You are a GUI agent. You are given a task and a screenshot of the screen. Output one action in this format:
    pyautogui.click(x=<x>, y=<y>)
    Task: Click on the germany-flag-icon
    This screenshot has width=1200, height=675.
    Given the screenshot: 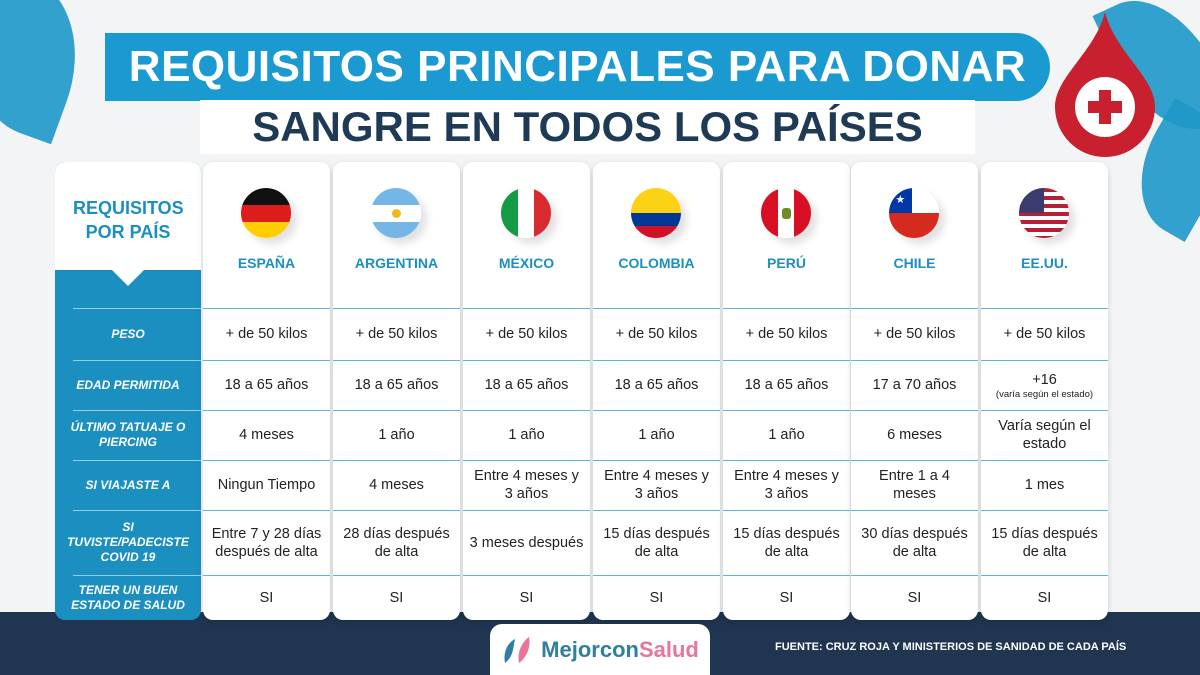 What is the action you would take?
    pyautogui.click(x=266, y=213)
    